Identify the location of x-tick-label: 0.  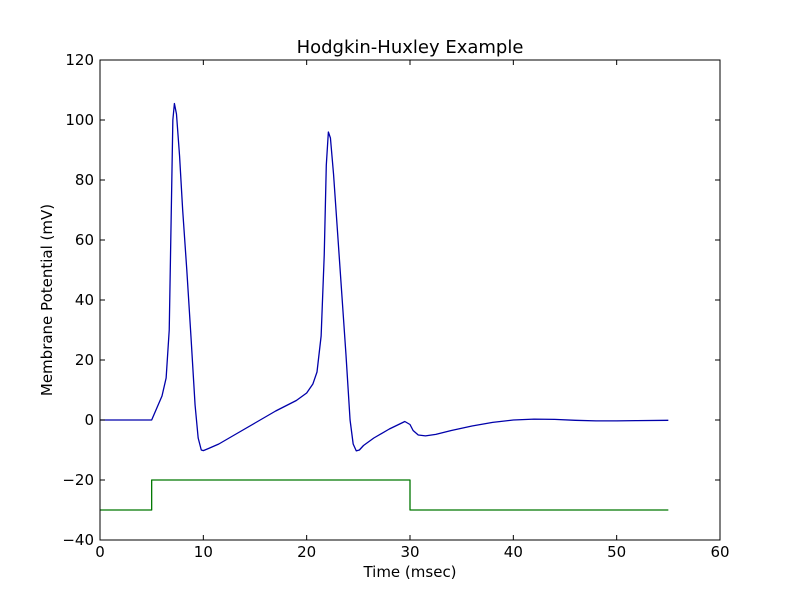
(100, 552).